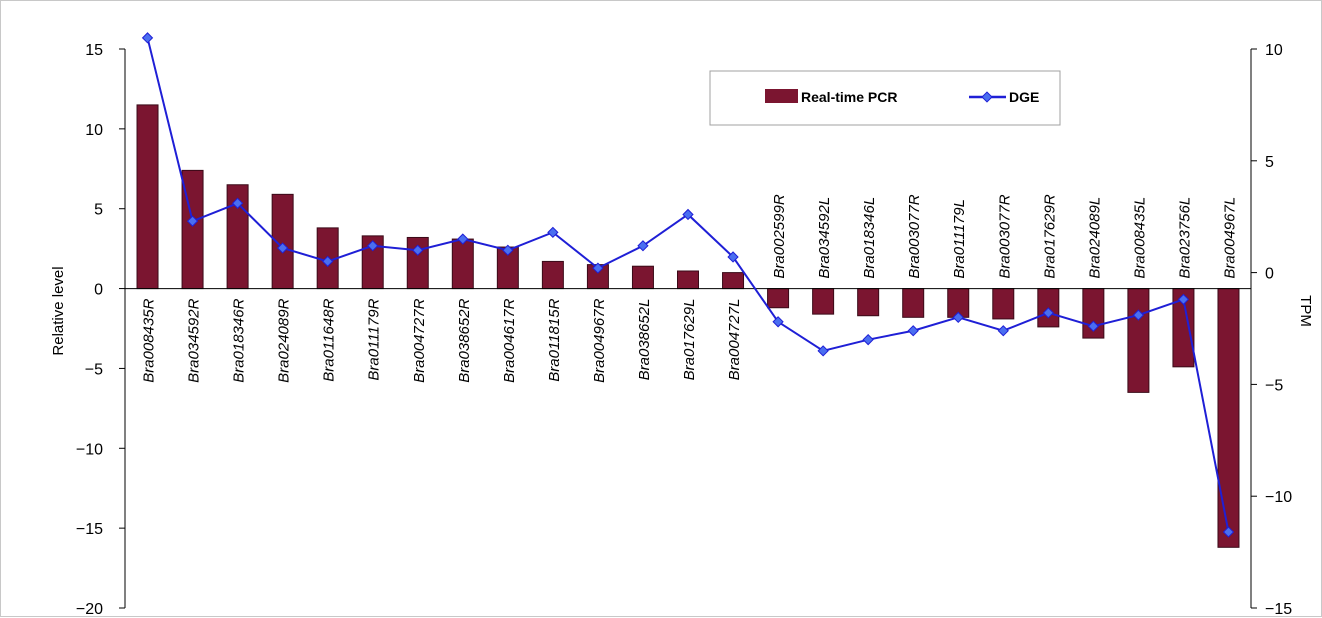 Image resolution: width=1322 pixels, height=618 pixels. I want to click on y2-tick-label: 10, so click(1274, 50).